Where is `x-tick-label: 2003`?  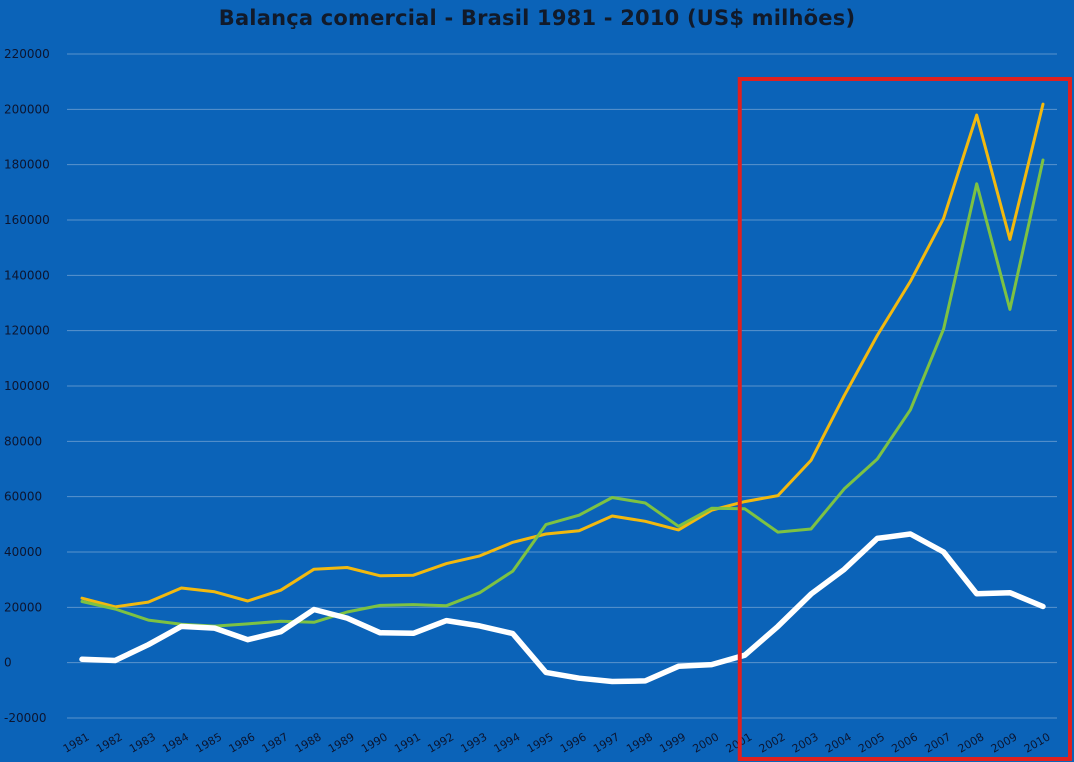 x-tick-label: 2003 is located at coordinates (805, 742).